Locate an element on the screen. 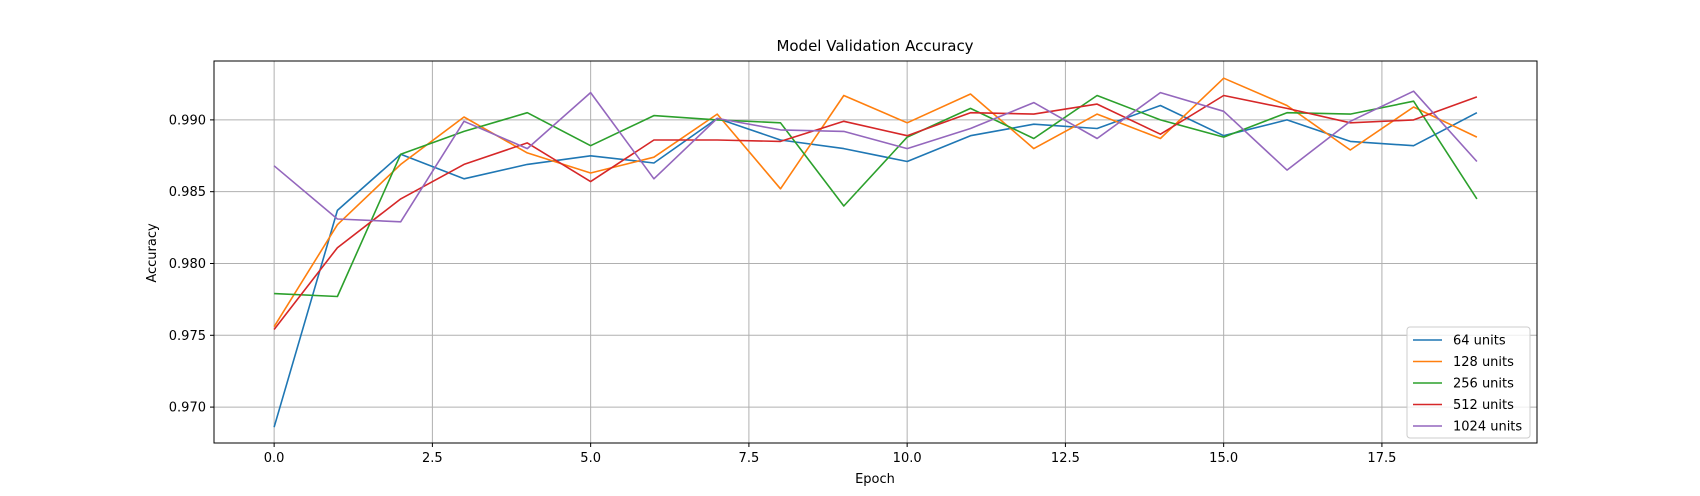 This screenshot has height=496, width=1700. x-tick-label: 2.5 is located at coordinates (432, 458).